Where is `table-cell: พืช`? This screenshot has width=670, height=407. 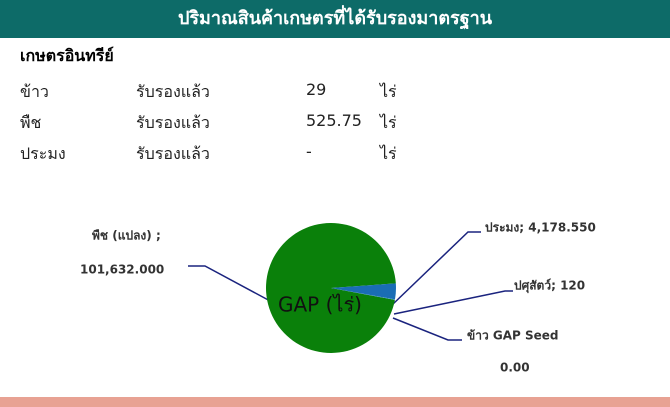
table-cell: พืช is located at coordinates (31, 122).